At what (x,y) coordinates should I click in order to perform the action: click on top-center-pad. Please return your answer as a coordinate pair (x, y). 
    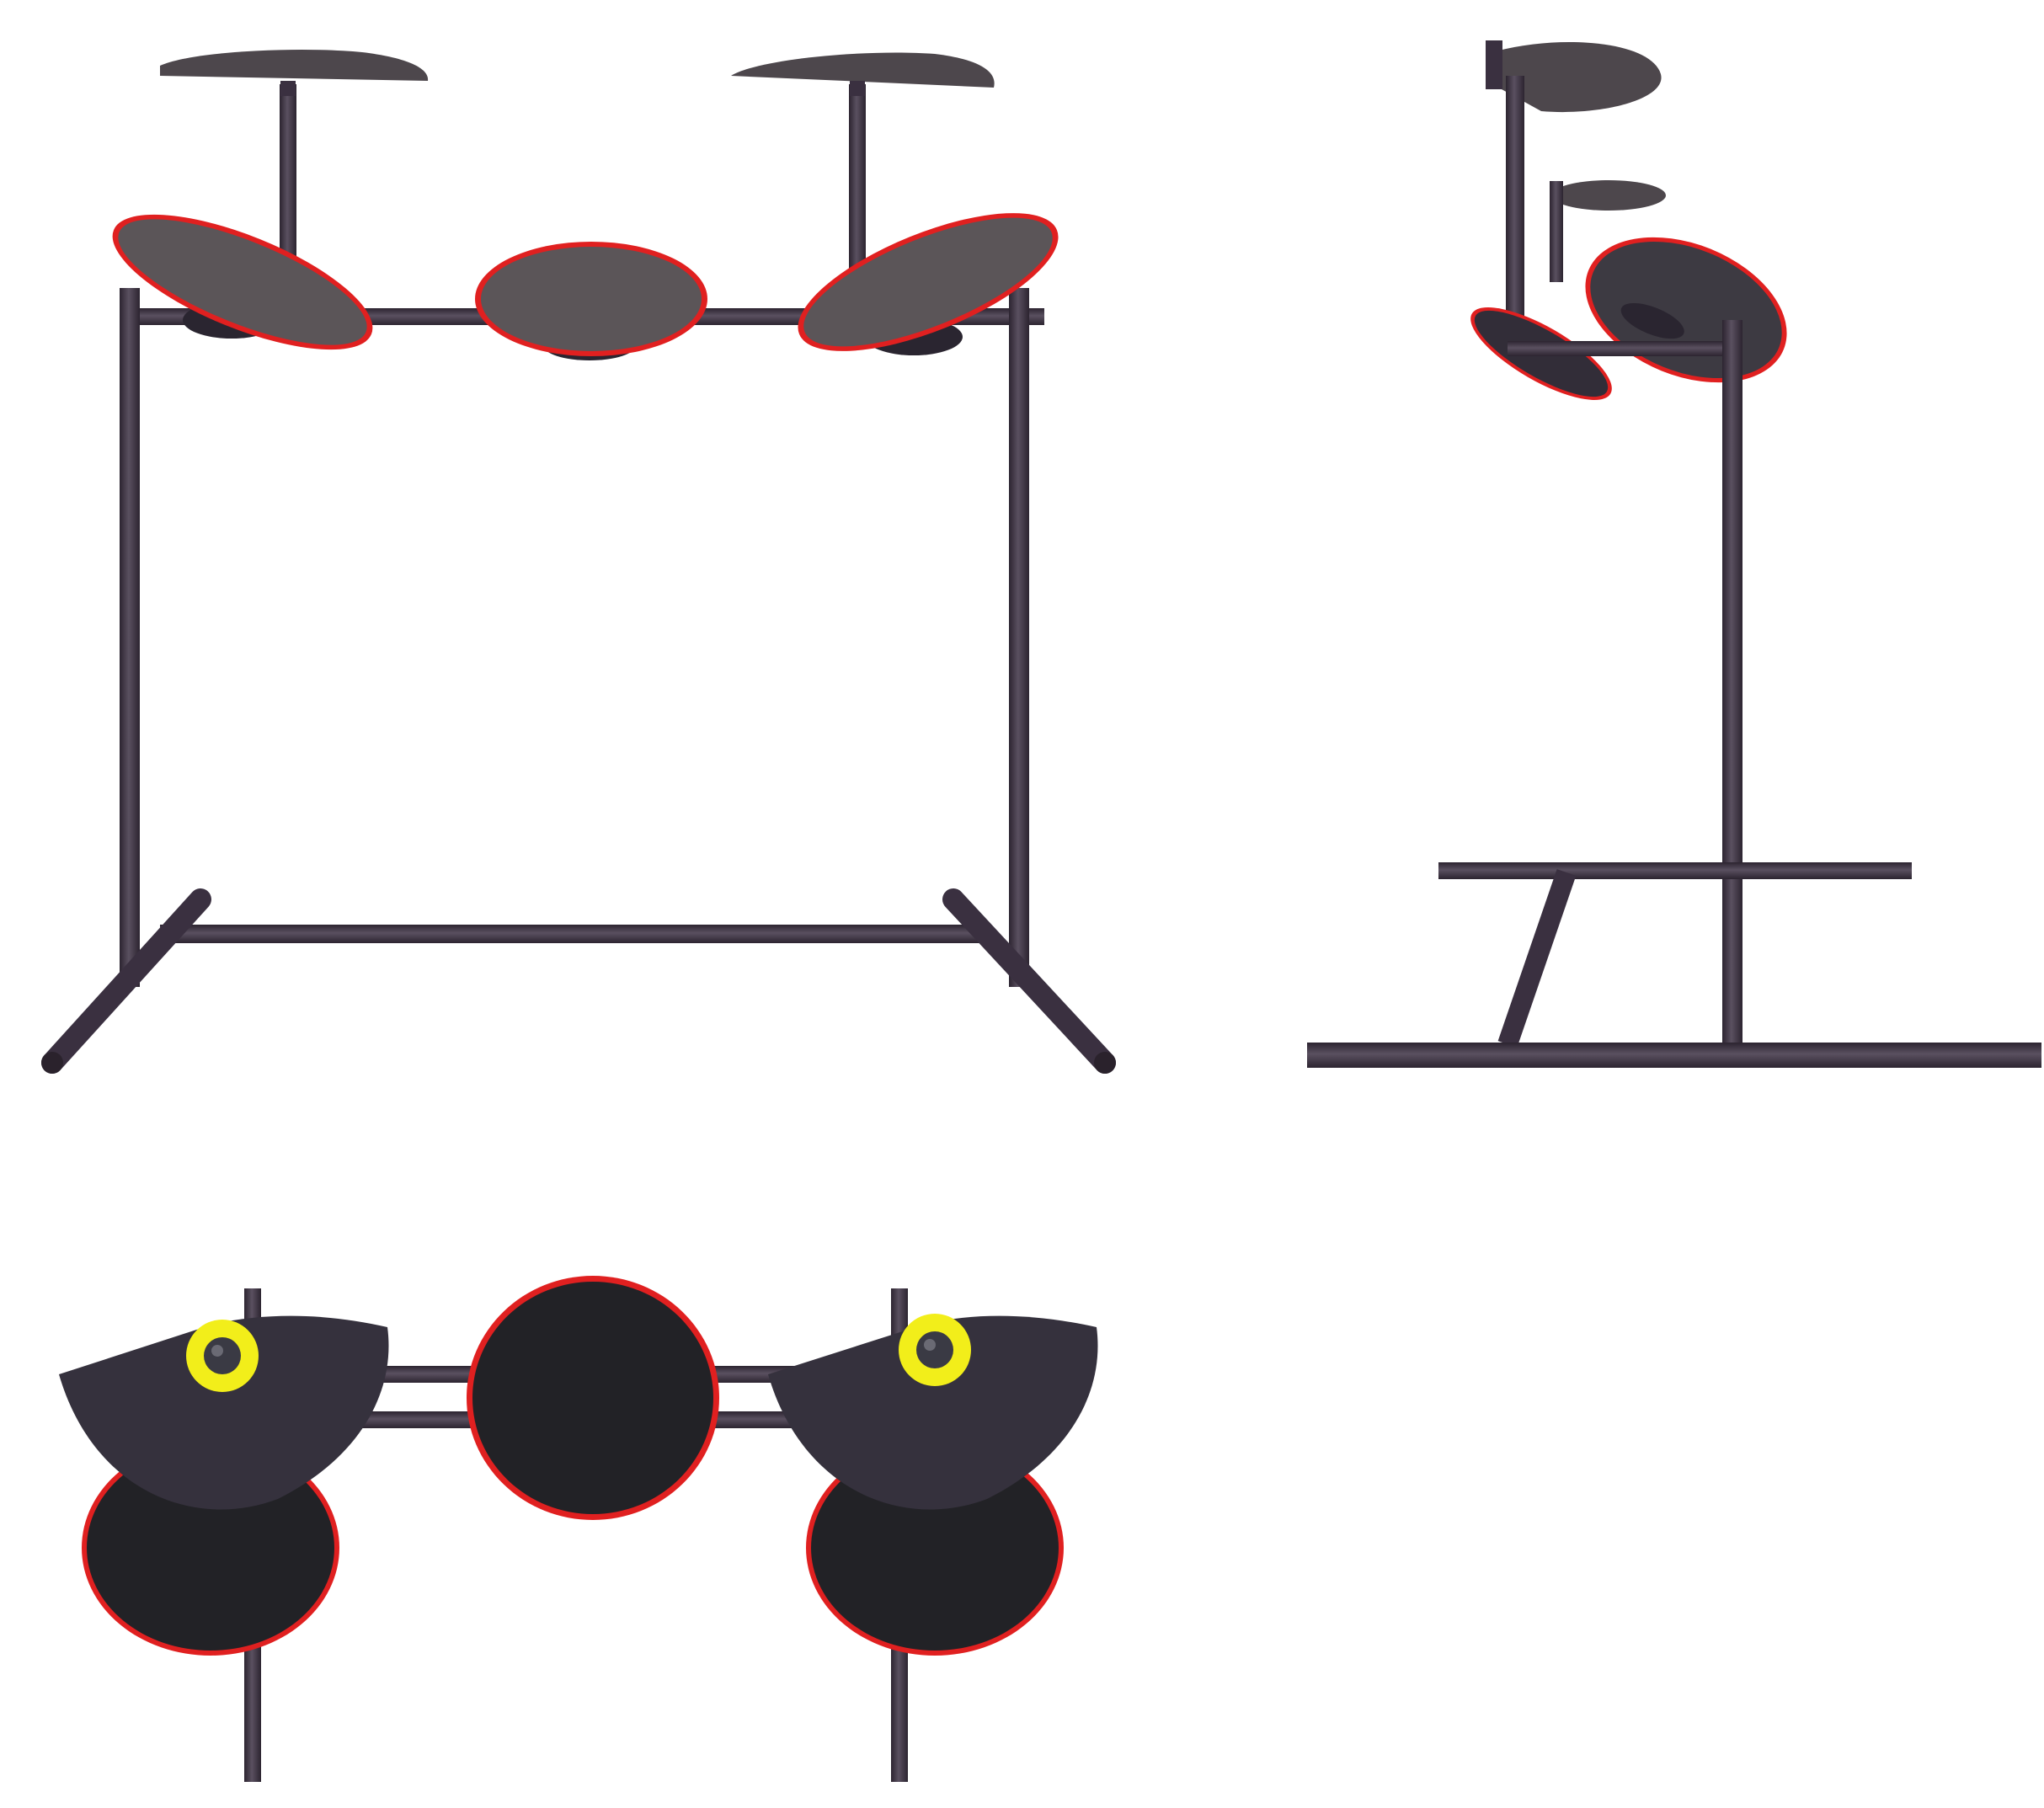
    Looking at the image, I should click on (593, 1398).